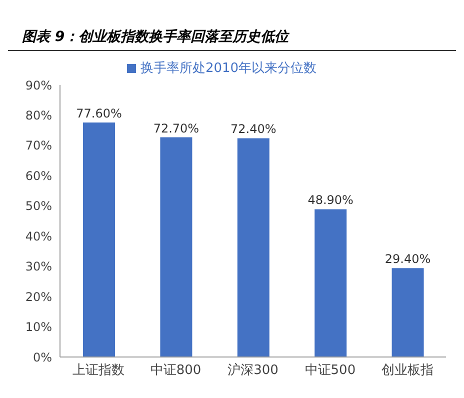 This screenshot has height=398, width=464. I want to click on x-tick-label: 中证500, so click(330, 370).